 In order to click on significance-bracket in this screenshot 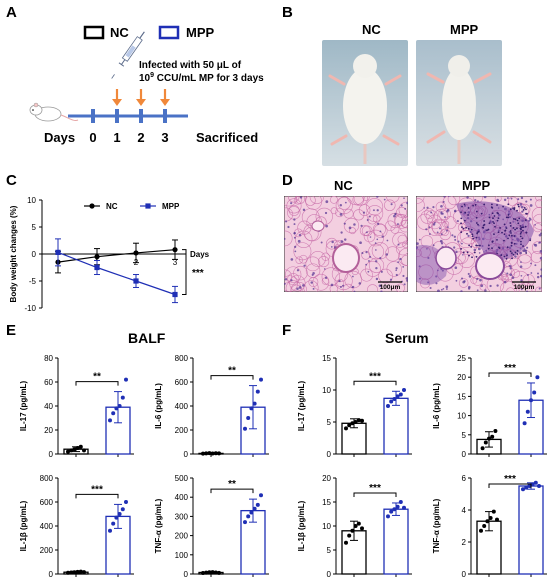, I will do `click(375, 383)`.